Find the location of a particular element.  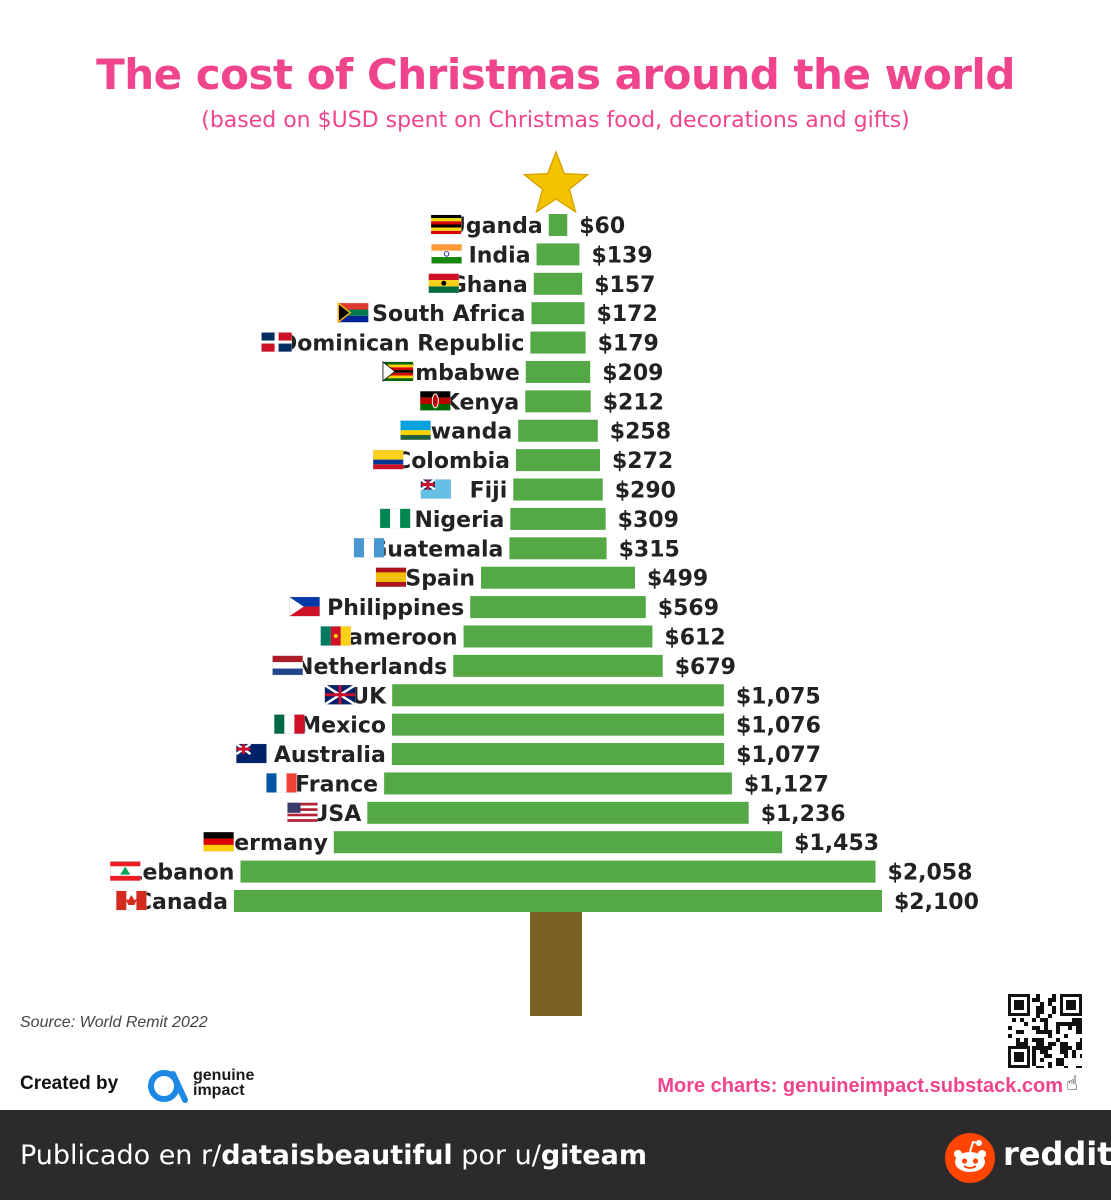

category-label: India is located at coordinates (500, 255).